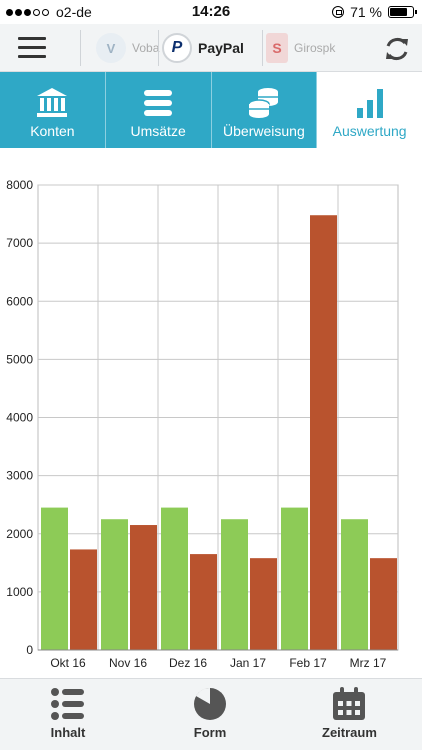  Describe the element at coordinates (349, 703) in the screenshot. I see `calendar-icon` at that location.